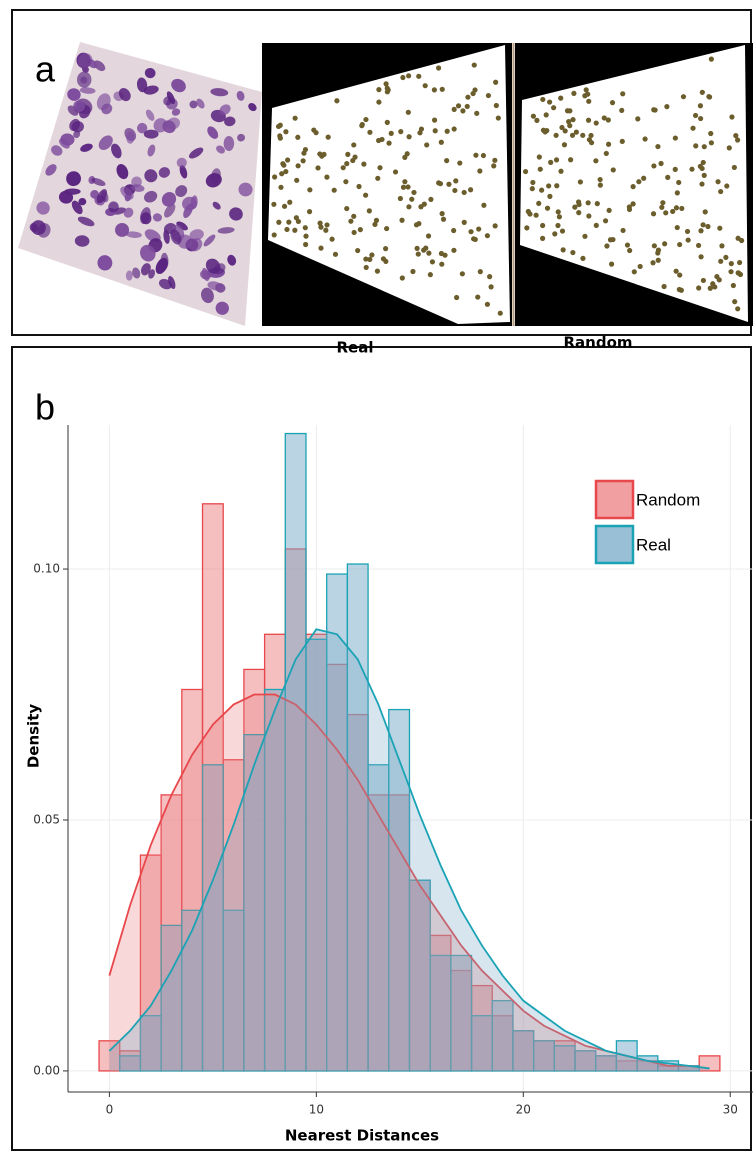 The height and width of the screenshot is (1151, 753). Describe the element at coordinates (46, 819) in the screenshot. I see `y-tick-label: 0.05` at that location.